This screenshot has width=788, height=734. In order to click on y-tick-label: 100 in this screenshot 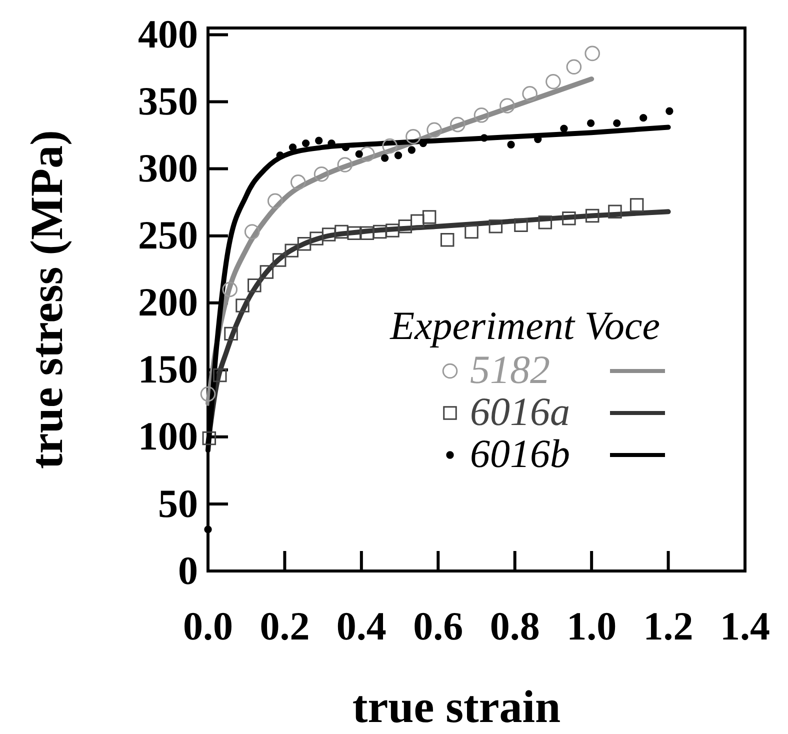, I will do `click(168, 436)`.